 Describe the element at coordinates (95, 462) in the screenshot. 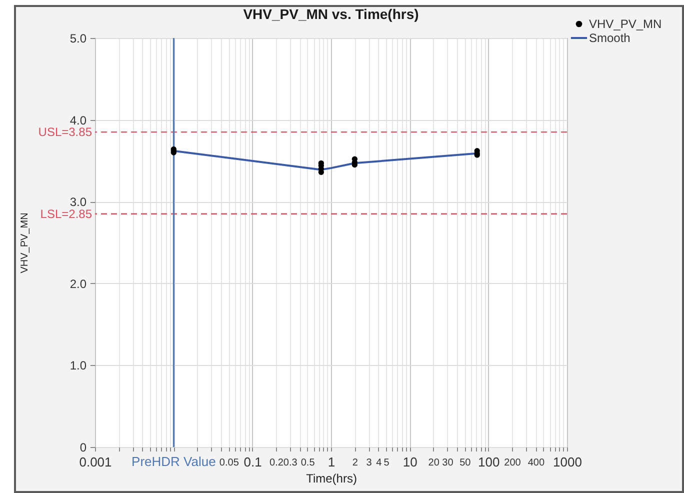

I see `x-tick-label: 0.001` at that location.